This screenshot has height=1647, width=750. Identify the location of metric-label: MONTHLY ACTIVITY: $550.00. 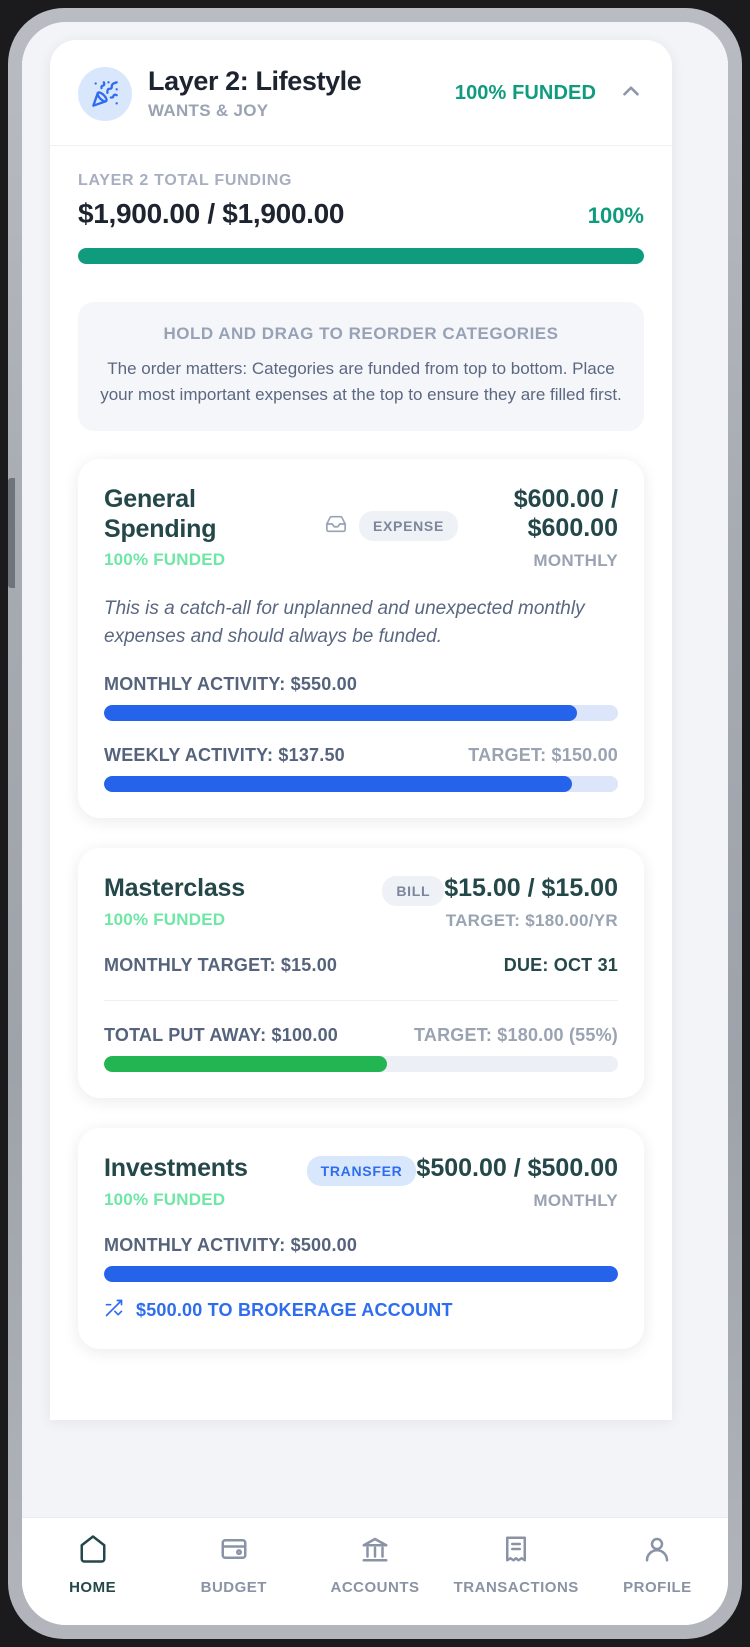
(231, 684).